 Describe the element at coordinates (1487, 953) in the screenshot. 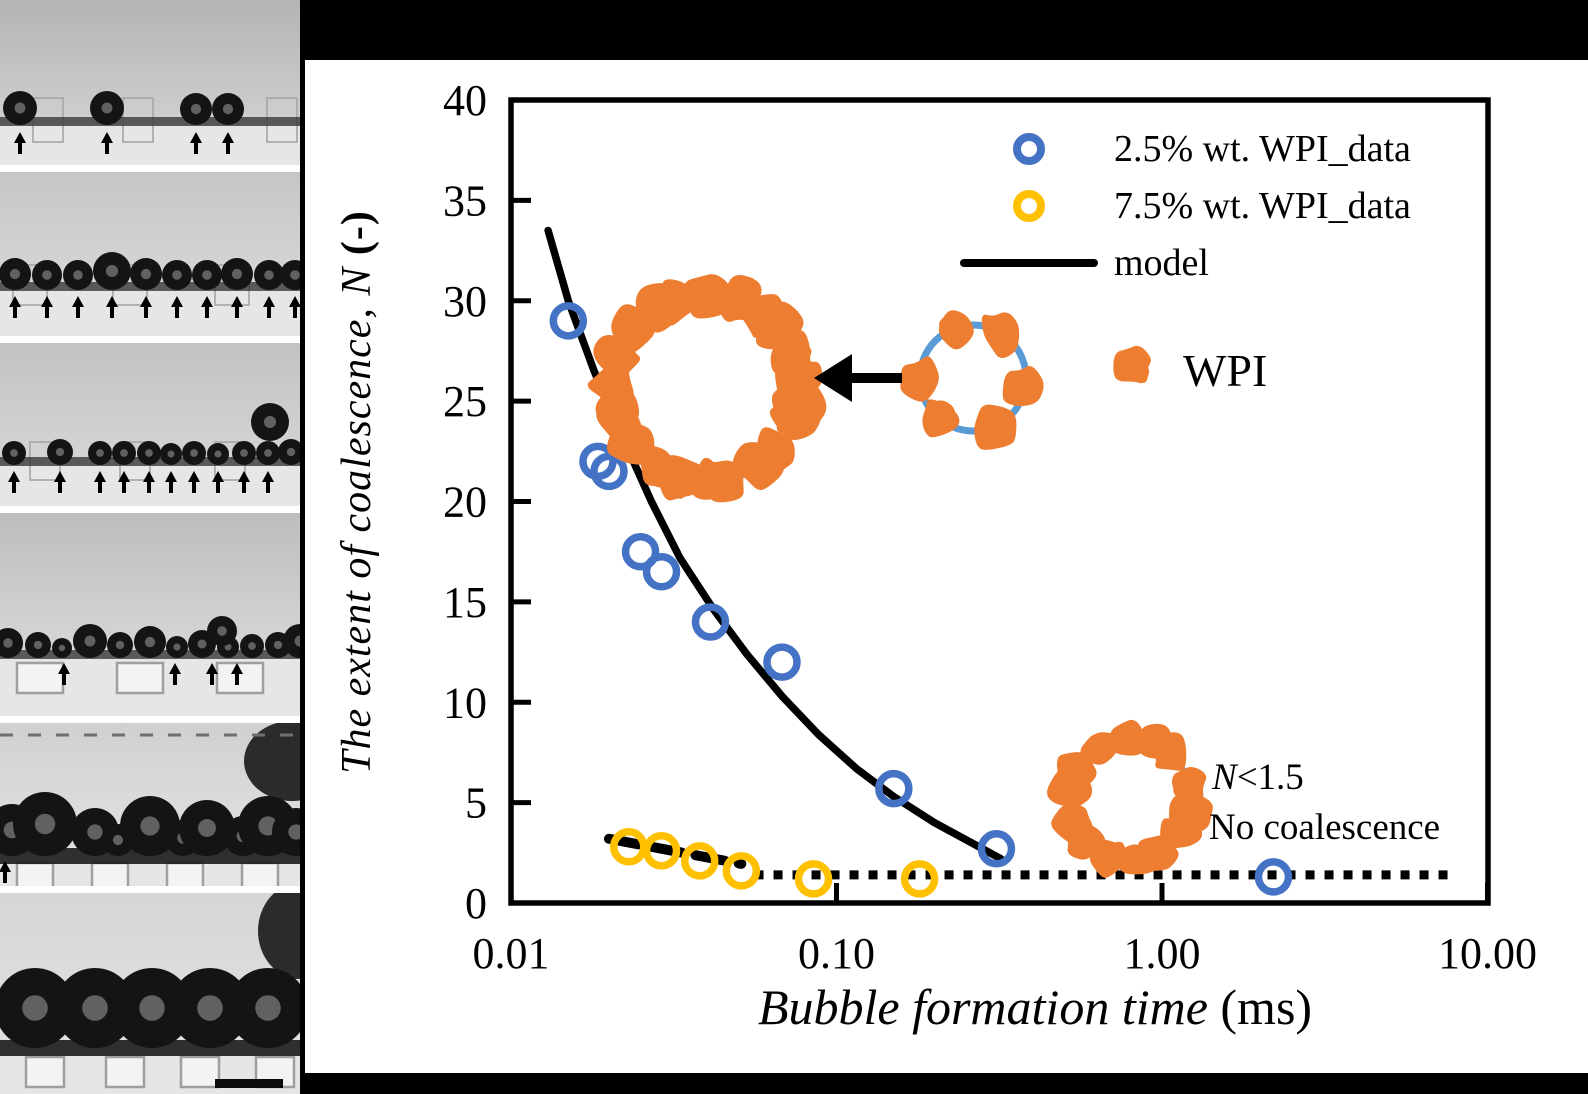

I see `x-tick-label: 10.00` at that location.